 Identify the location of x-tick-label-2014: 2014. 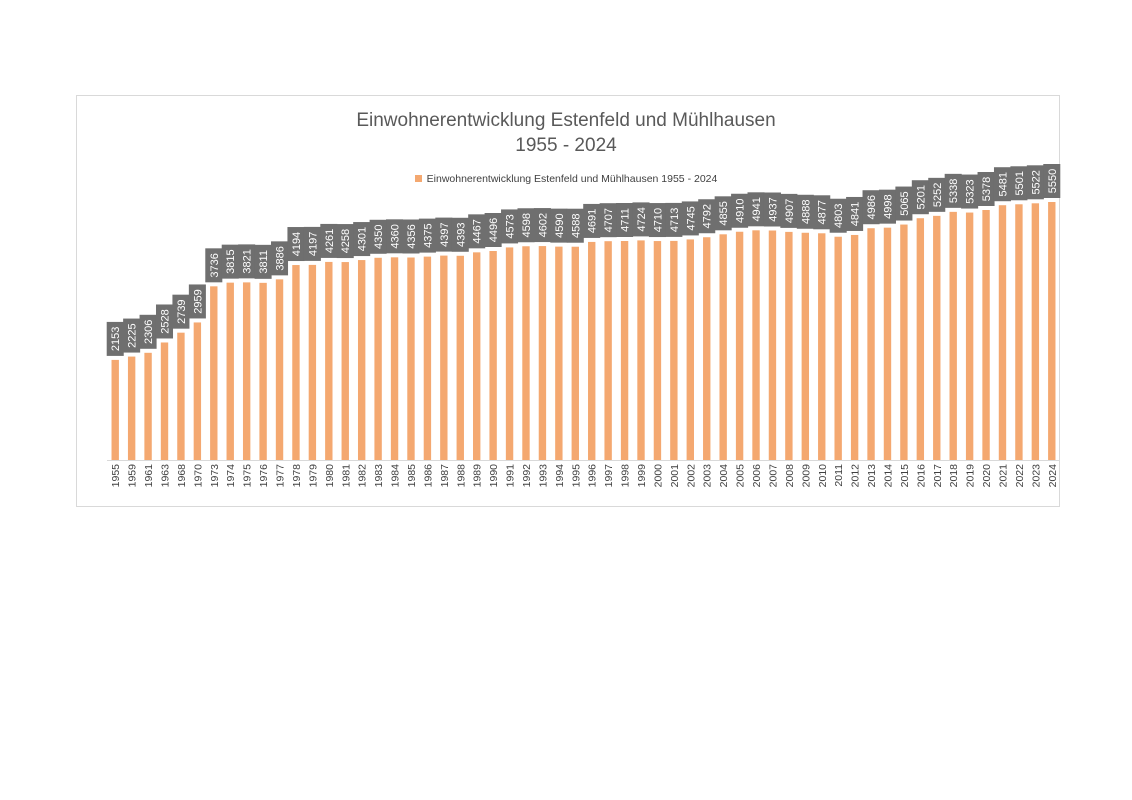
(888, 476).